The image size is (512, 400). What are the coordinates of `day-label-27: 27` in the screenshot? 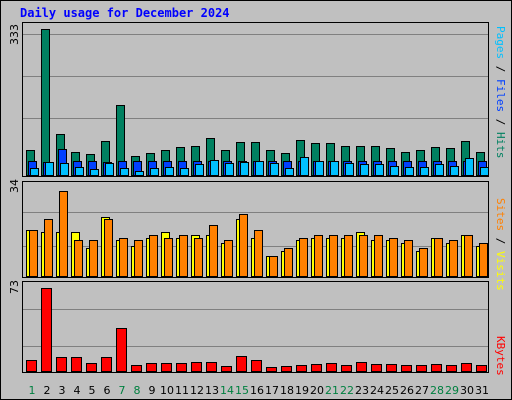 It's located at (422, 390).